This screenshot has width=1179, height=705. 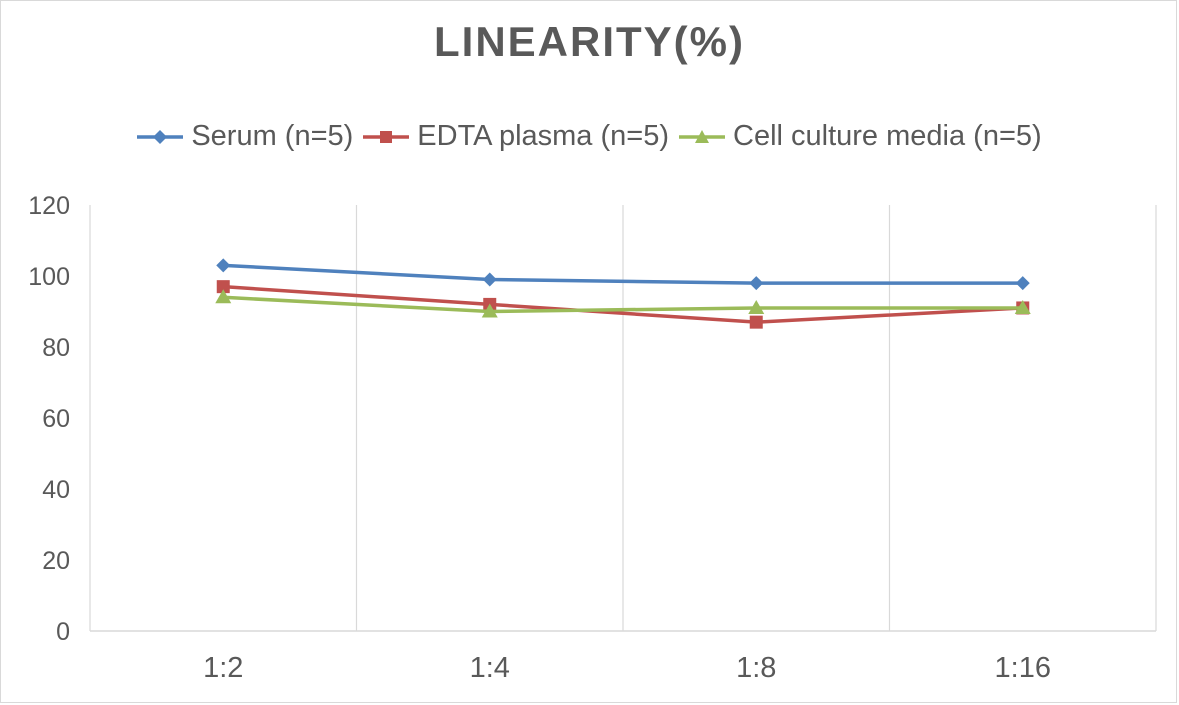 I want to click on y-tick-label: 0, so click(x=63, y=632).